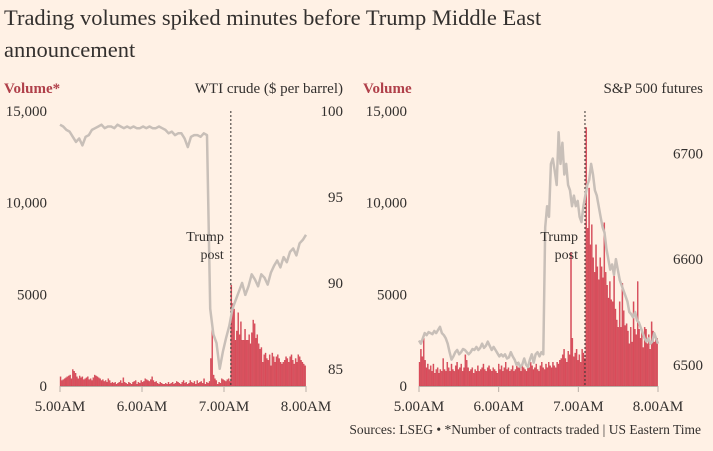 The width and height of the screenshot is (713, 451). Describe the element at coordinates (32, 89) in the screenshot. I see `wti-volume-label: Volume*` at that location.